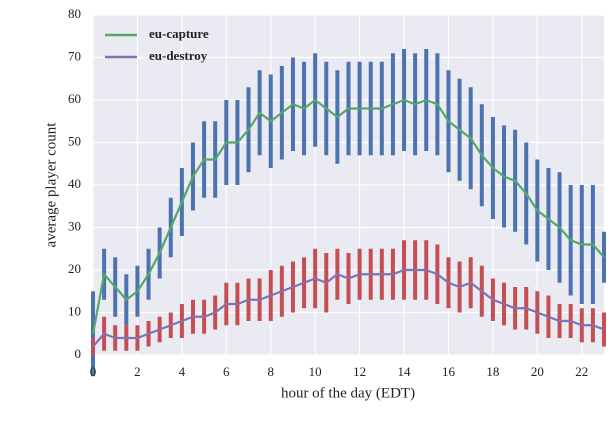 The width and height of the screenshot is (615, 422). Describe the element at coordinates (74, 310) in the screenshot. I see `y-tick-label: 10` at that location.